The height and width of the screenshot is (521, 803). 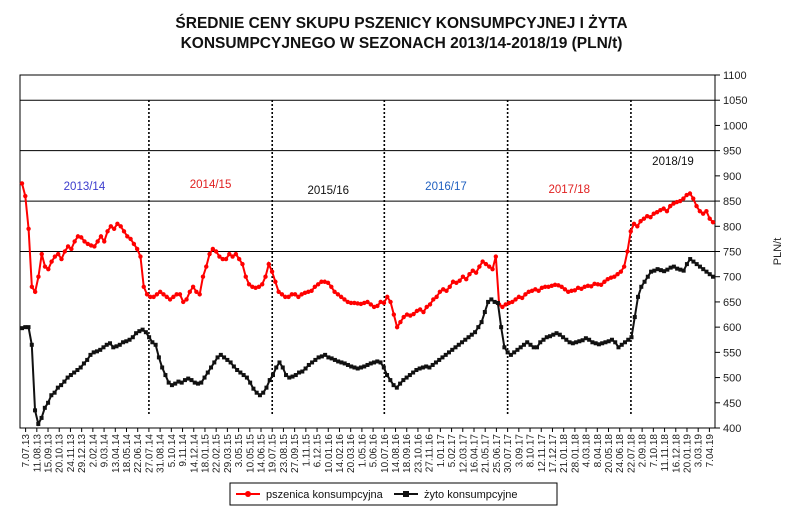 What do you see at coordinates (329, 453) in the screenshot?
I see `x-tick-label: 10.01.16` at bounding box center [329, 453].